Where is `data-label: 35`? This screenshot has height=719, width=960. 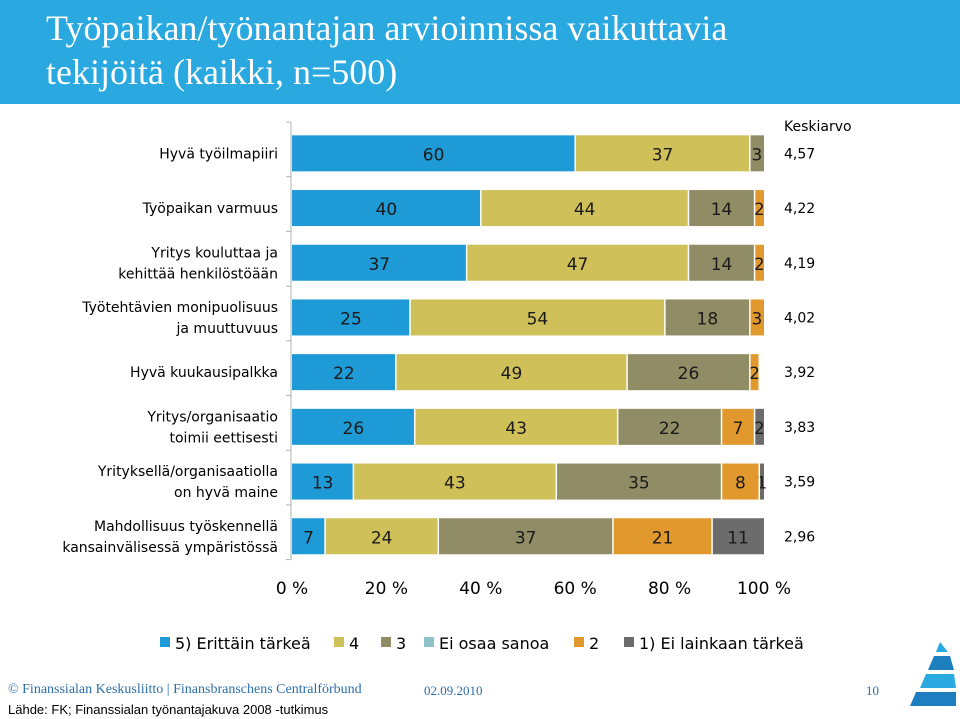 data-label: 35 is located at coordinates (639, 484).